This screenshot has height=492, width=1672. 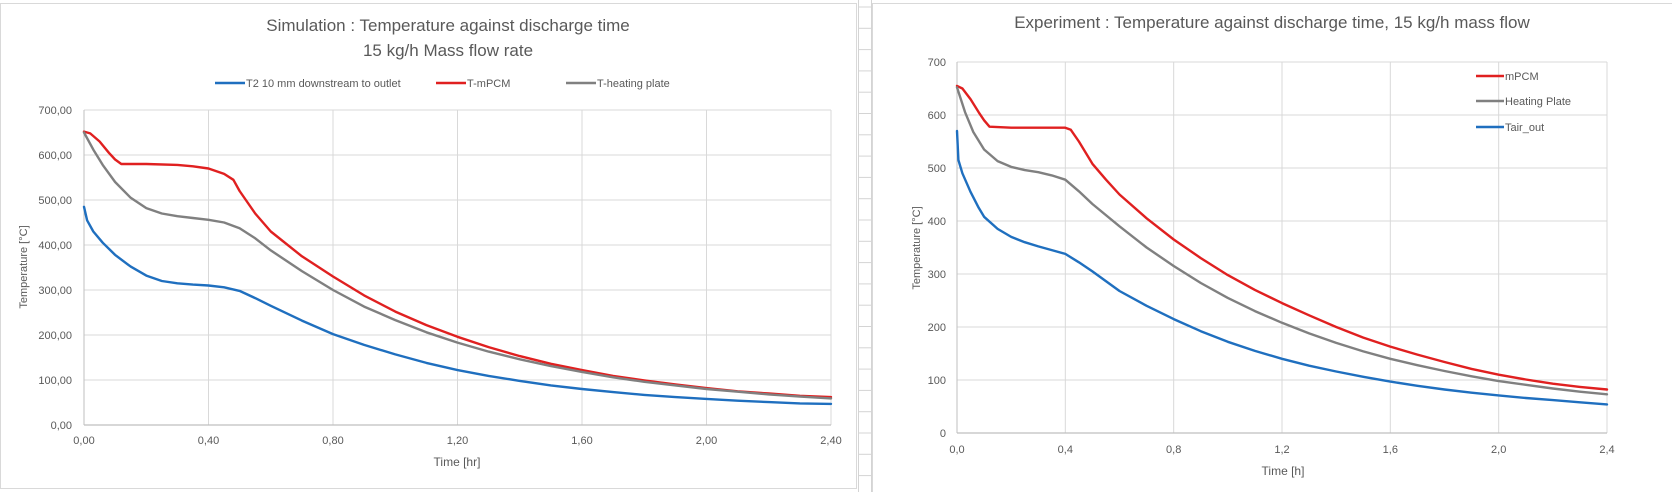 I want to click on x-axis-label: Time [h], so click(x=1283, y=471).